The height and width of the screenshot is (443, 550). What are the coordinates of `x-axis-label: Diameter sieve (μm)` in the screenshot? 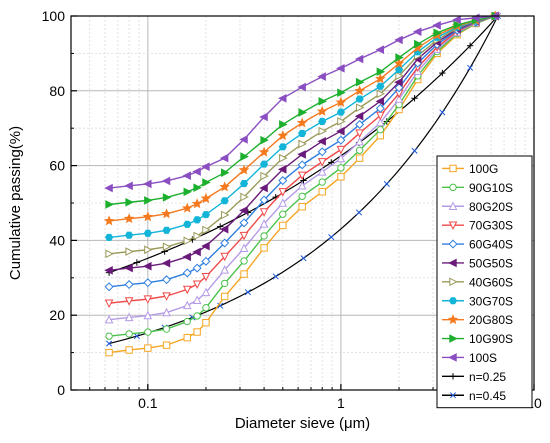 It's located at (302, 423).